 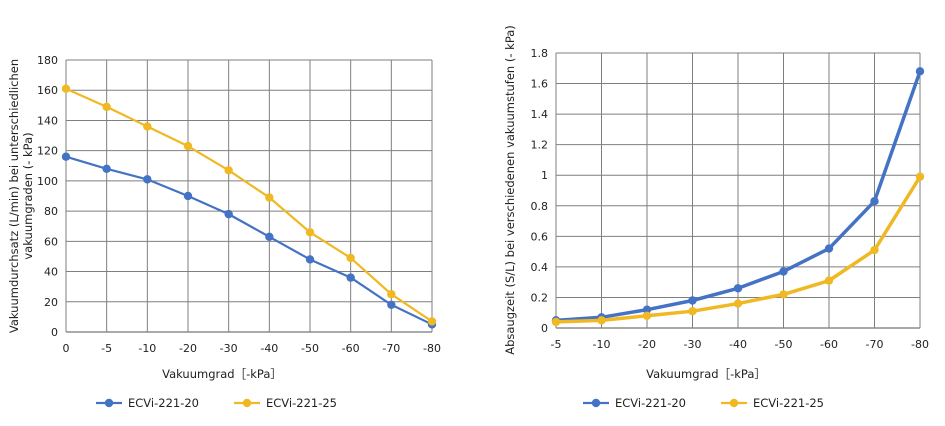 What do you see at coordinates (540, 236) in the screenshot?
I see `y-tick-label: 0.6` at bounding box center [540, 236].